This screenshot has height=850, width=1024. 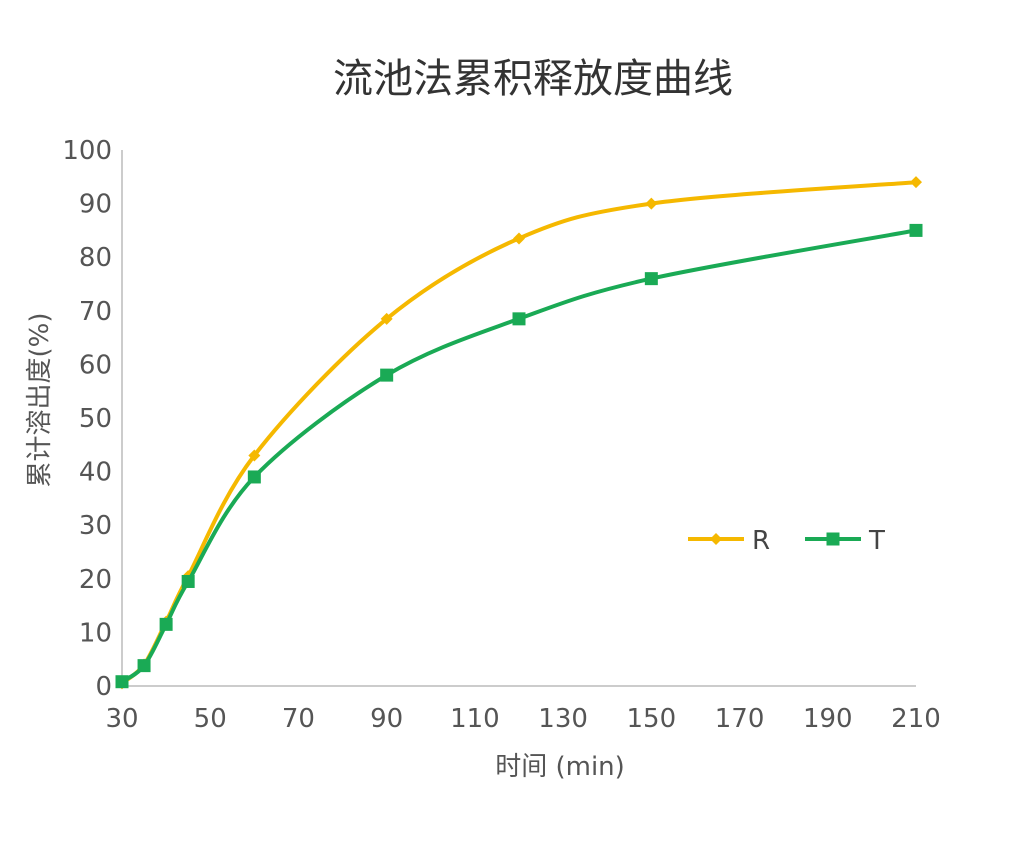 I want to click on x-tick-label: 90, so click(x=386, y=719).